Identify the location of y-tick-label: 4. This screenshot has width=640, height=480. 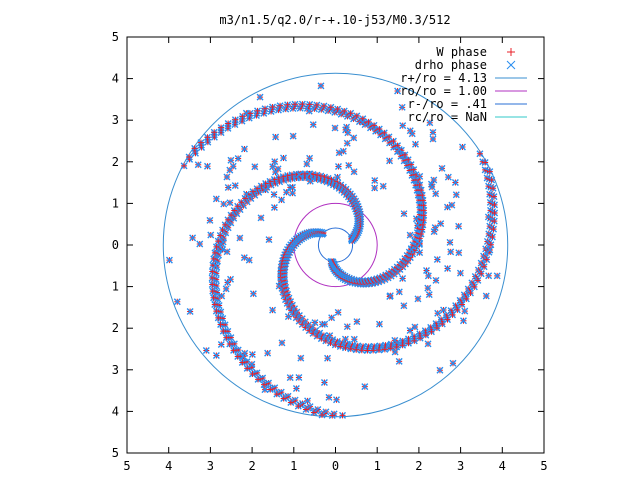
(115, 79).